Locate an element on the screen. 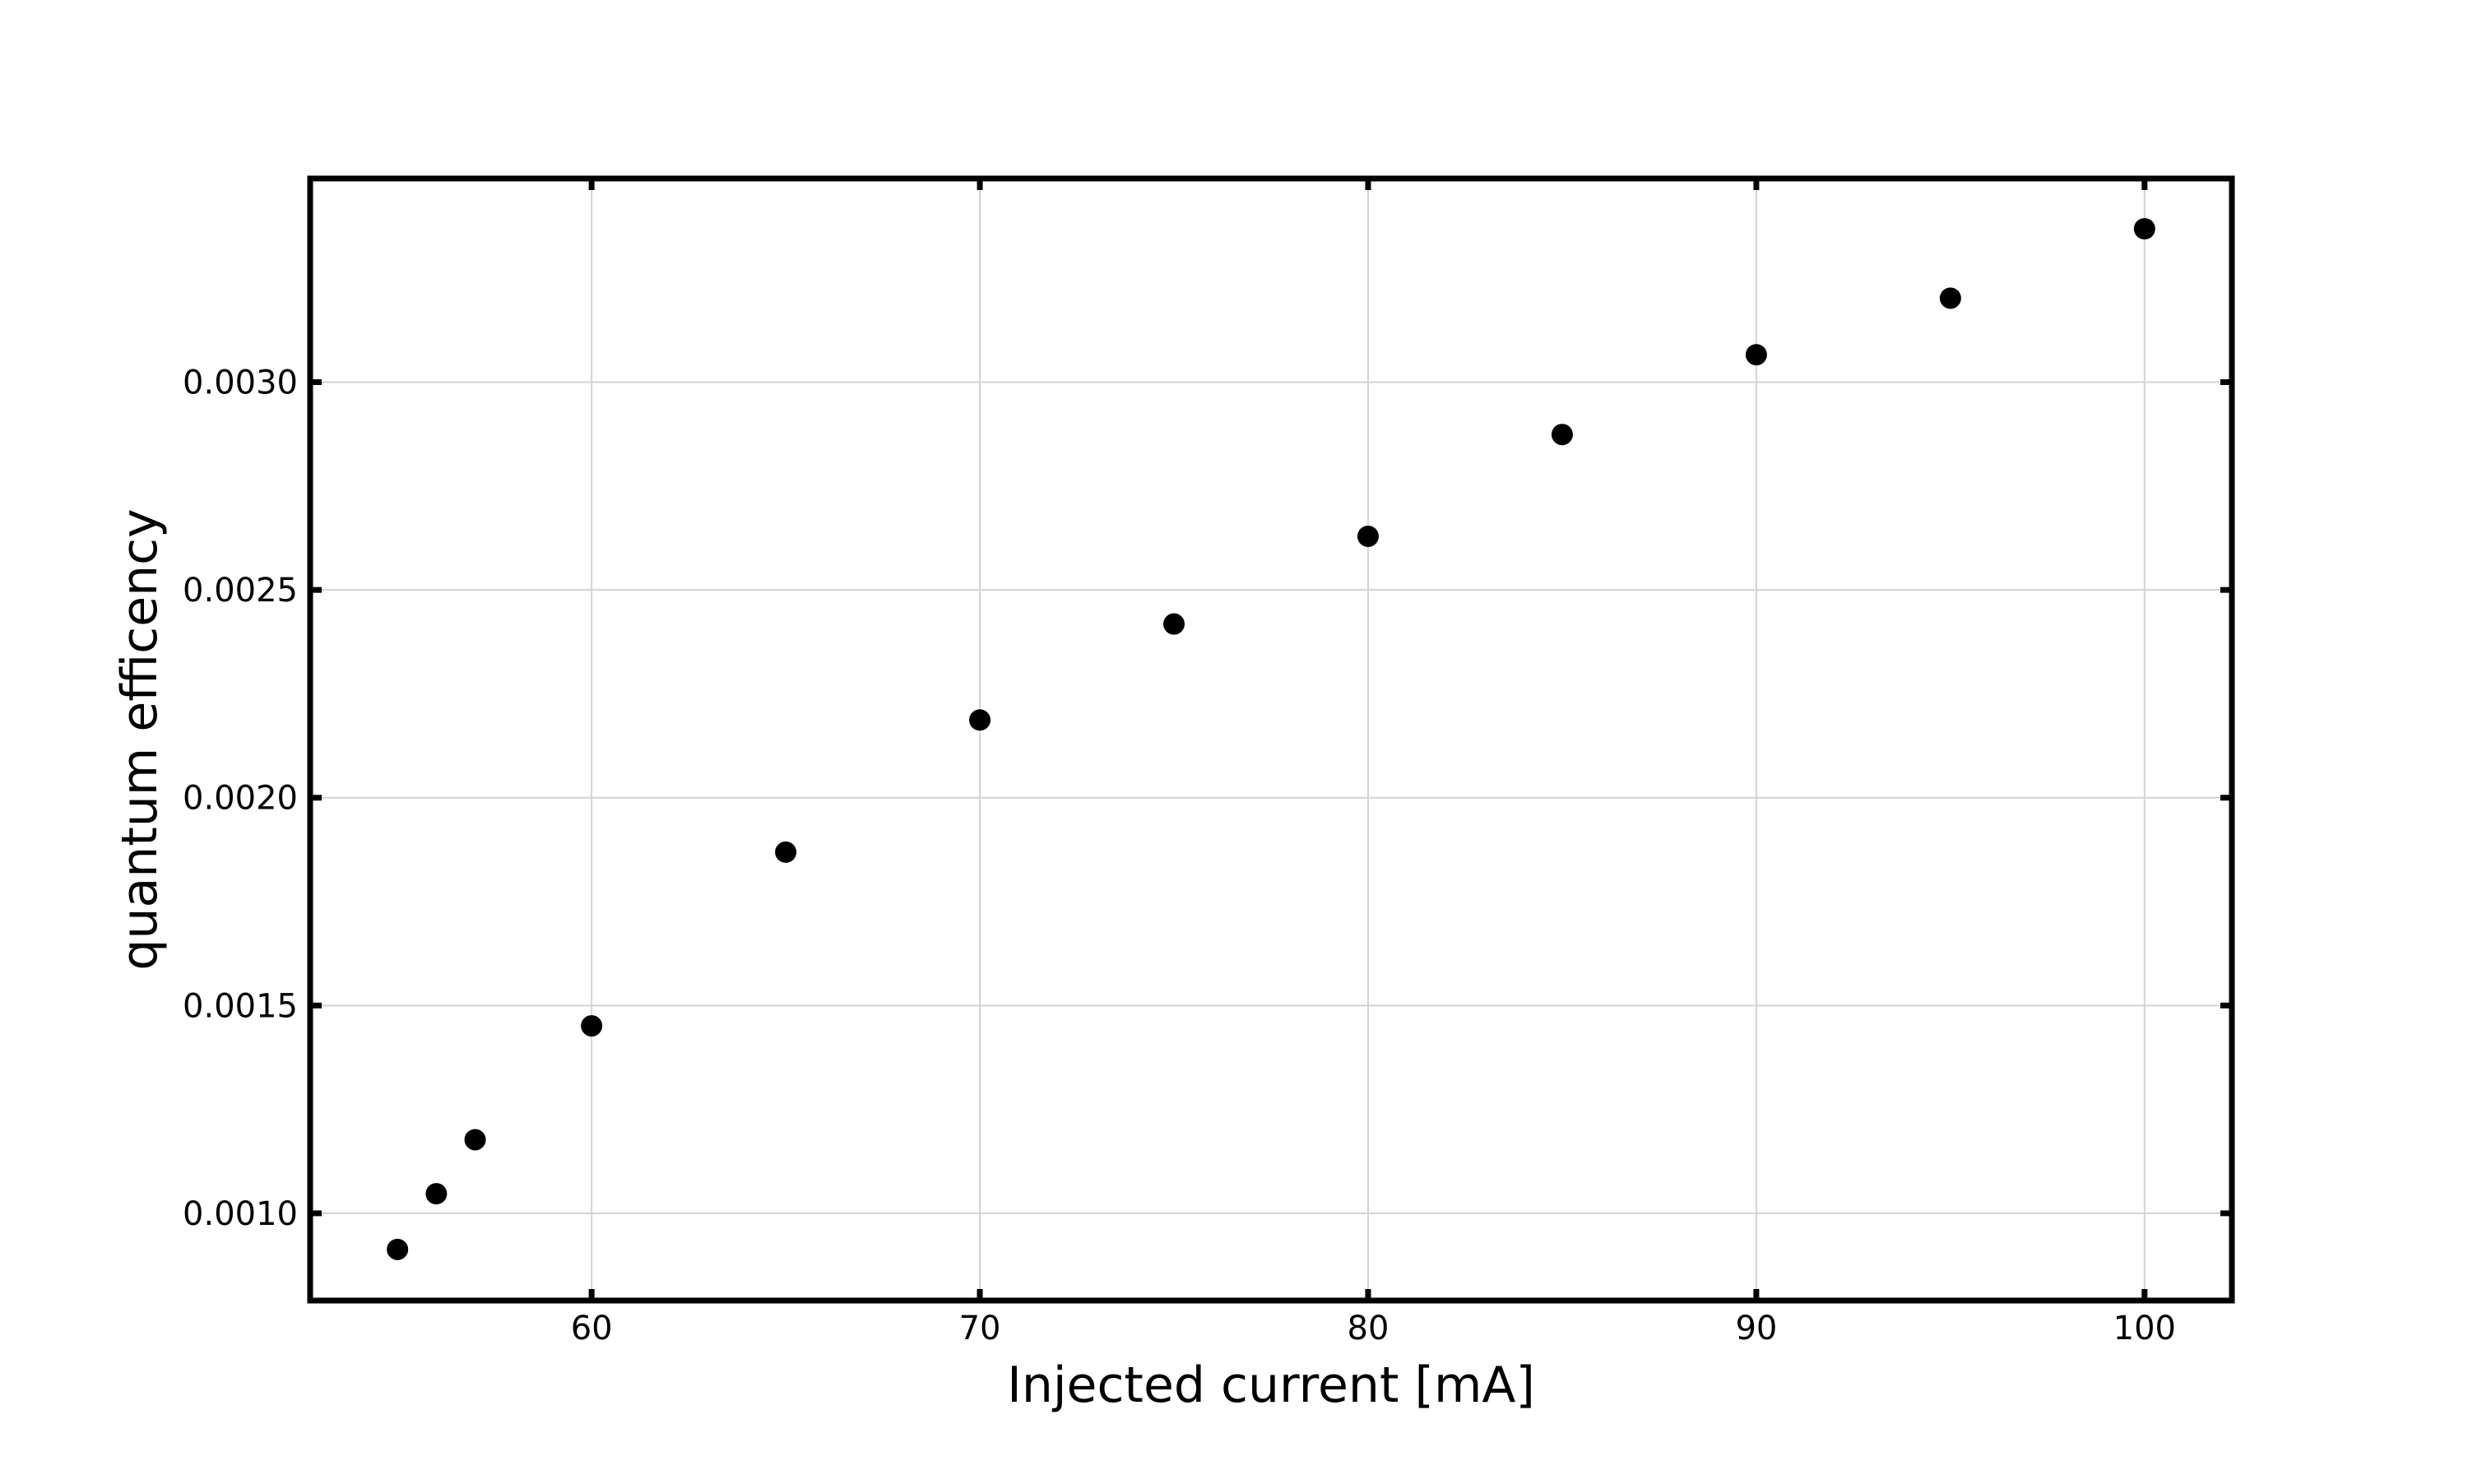 This screenshot has width=2468, height=1484. x-axis-label: Injected current [mA] is located at coordinates (1271, 1385).